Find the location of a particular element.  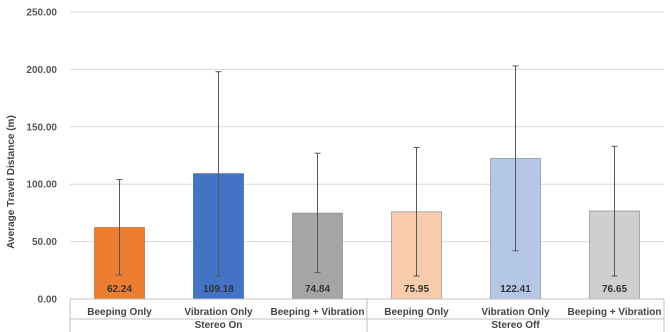

data-label: 76.65 is located at coordinates (614, 289).